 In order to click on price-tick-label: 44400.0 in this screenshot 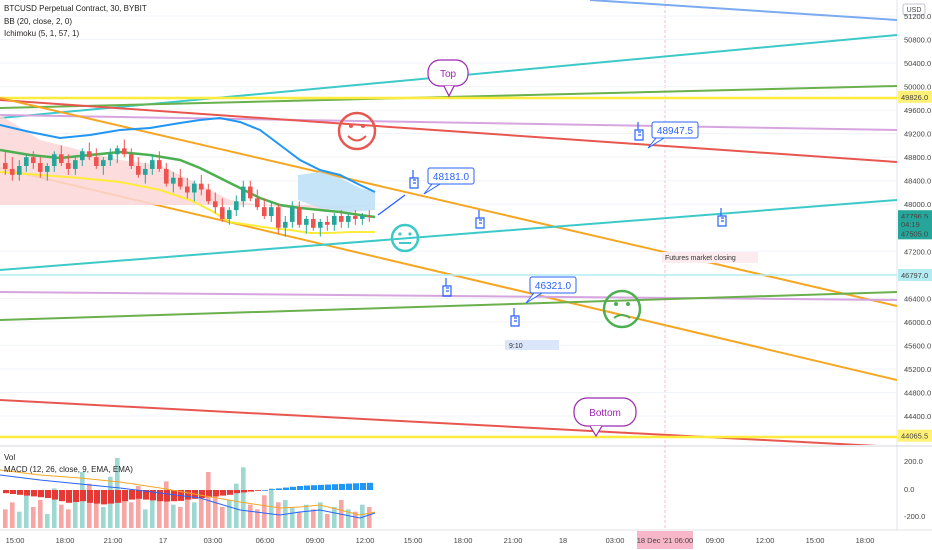, I will do `click(917, 416)`.